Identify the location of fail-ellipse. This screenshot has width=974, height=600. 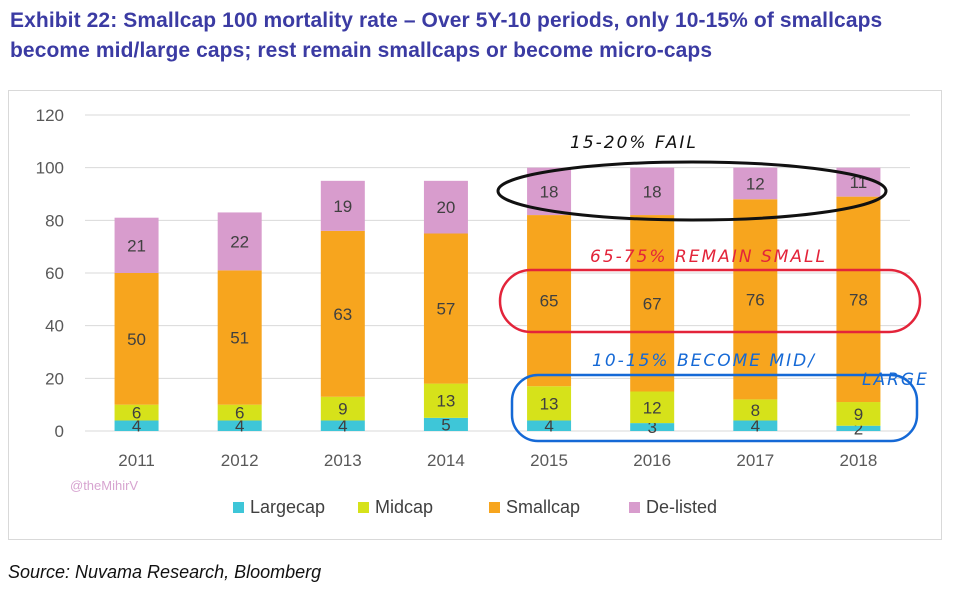
(692, 191).